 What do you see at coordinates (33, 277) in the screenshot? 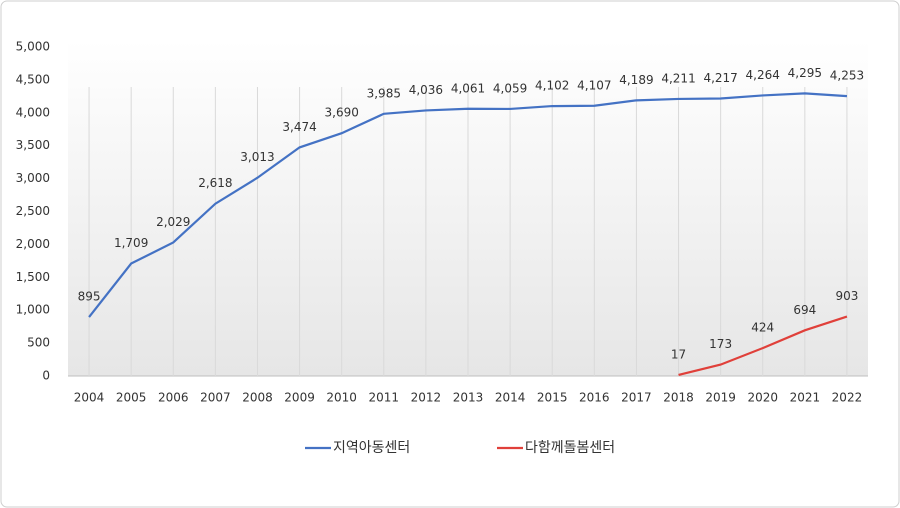
I see `y-tick-label: 1,500` at bounding box center [33, 277].